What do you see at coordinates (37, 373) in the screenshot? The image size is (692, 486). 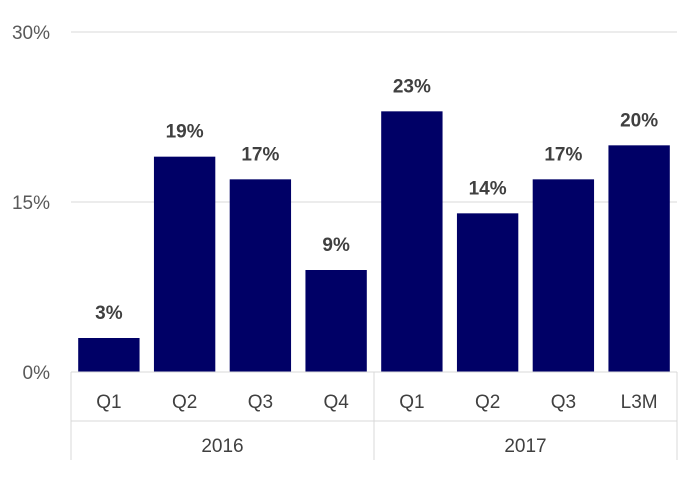 I see `y-tick-label: 0%` at bounding box center [37, 373].